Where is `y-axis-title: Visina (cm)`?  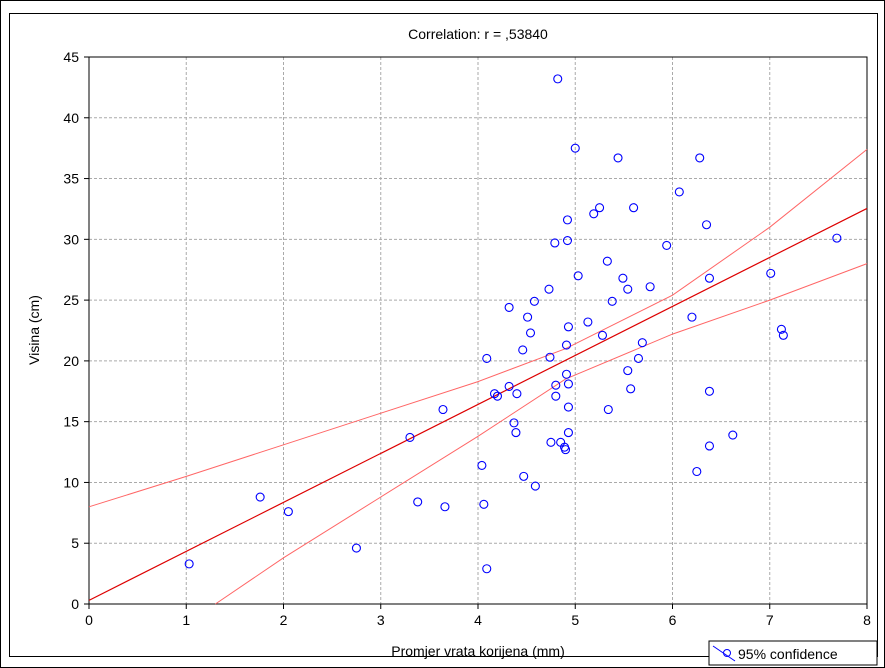
y-axis-title: Visina (cm) is located at coordinates (34, 330).